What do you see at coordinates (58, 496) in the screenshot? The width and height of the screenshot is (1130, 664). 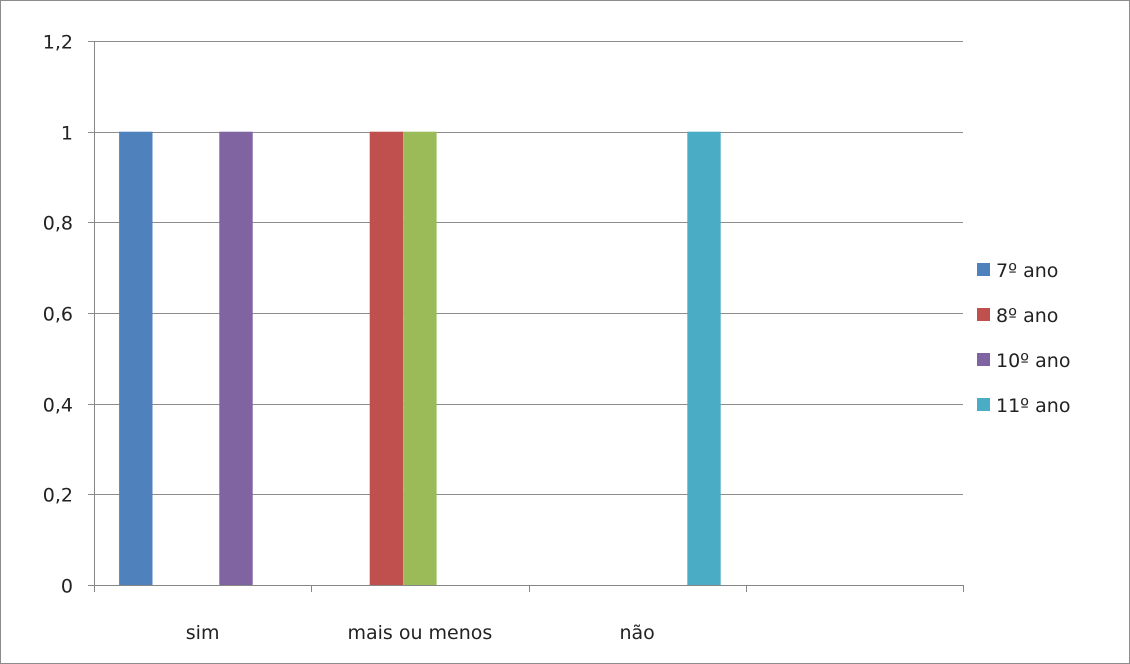 I see `y-tick-label: 0,2` at bounding box center [58, 496].